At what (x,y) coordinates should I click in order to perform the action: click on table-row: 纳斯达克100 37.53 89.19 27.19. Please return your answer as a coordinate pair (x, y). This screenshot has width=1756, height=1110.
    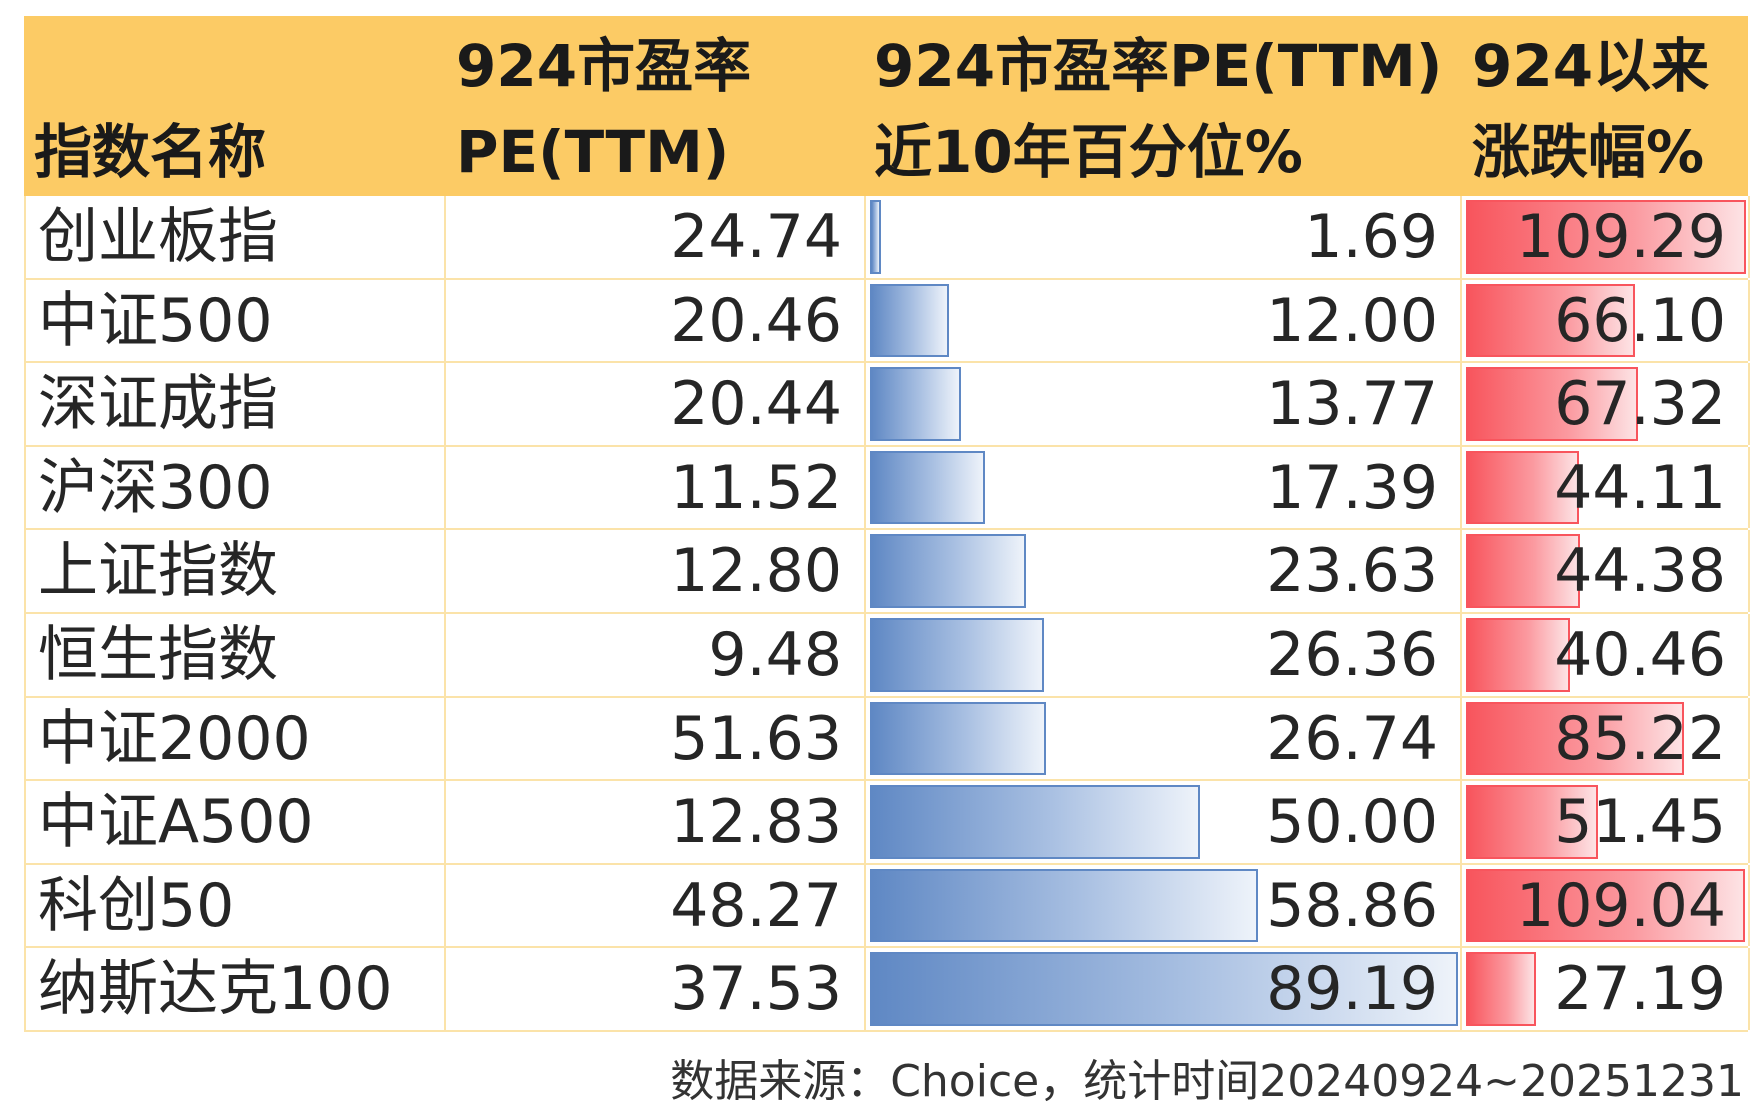
    Looking at the image, I should click on (888, 990).